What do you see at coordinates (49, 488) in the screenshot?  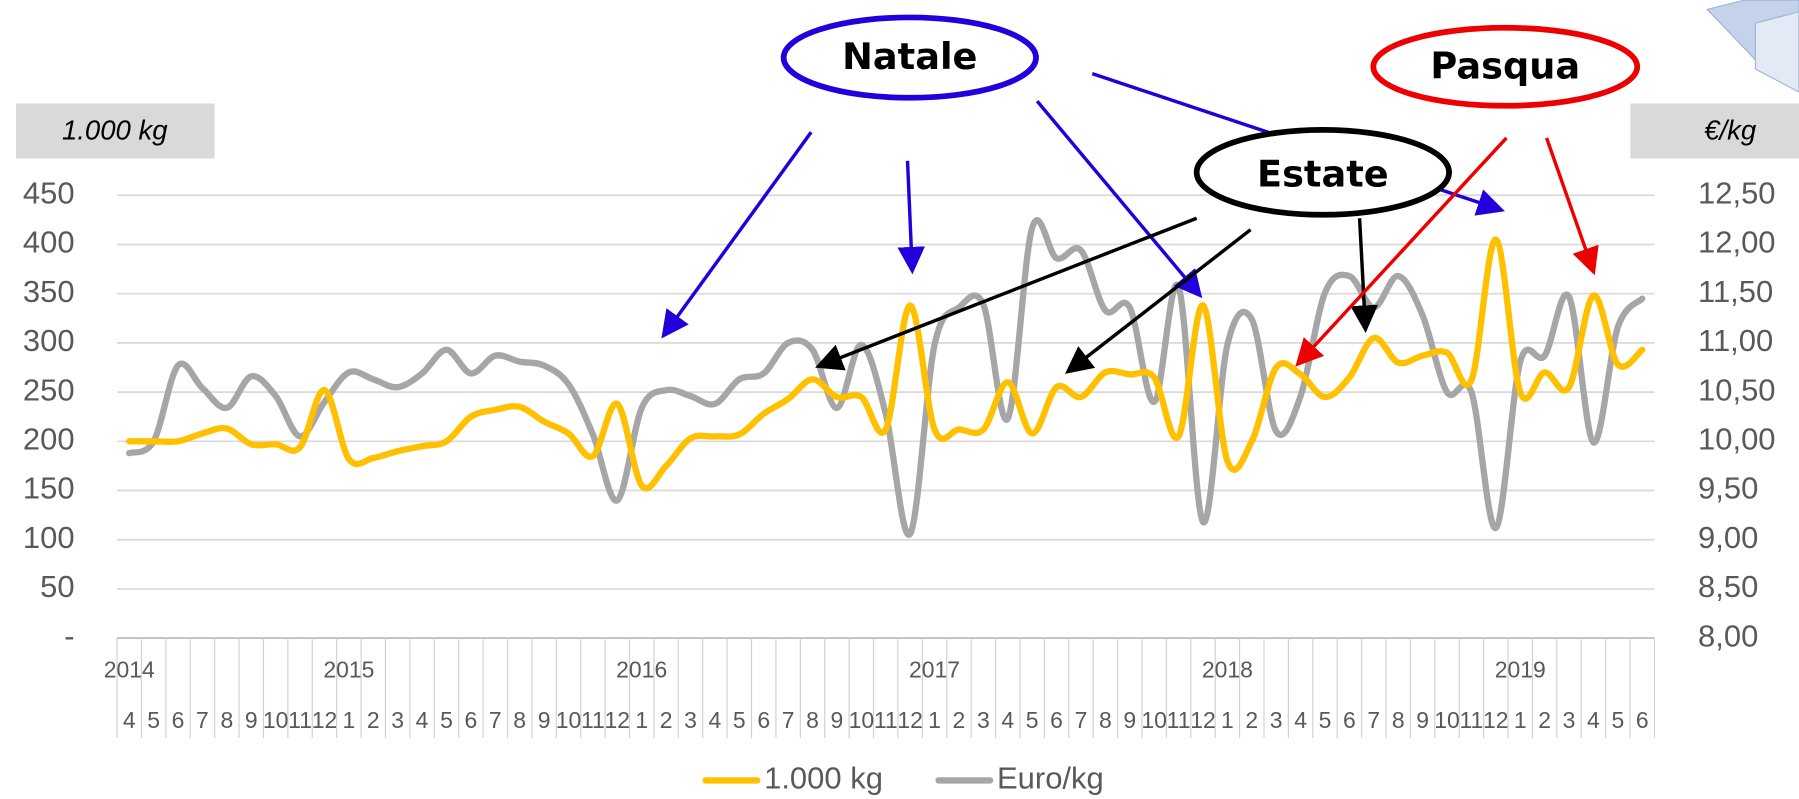 I see `y-tick-label: 150` at bounding box center [49, 488].